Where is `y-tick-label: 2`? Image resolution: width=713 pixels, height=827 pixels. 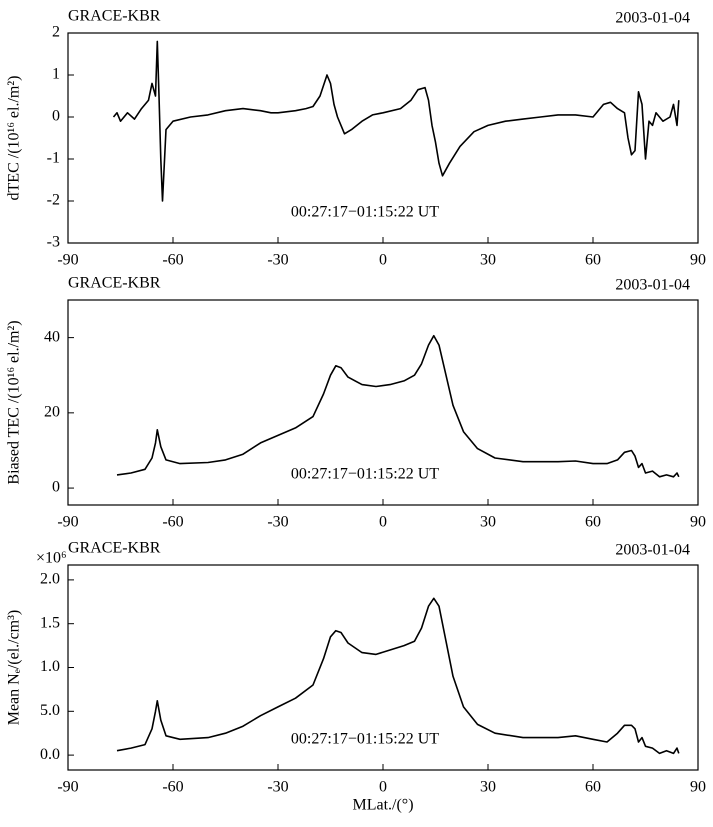 y-tick-label: 2 is located at coordinates (56, 32).